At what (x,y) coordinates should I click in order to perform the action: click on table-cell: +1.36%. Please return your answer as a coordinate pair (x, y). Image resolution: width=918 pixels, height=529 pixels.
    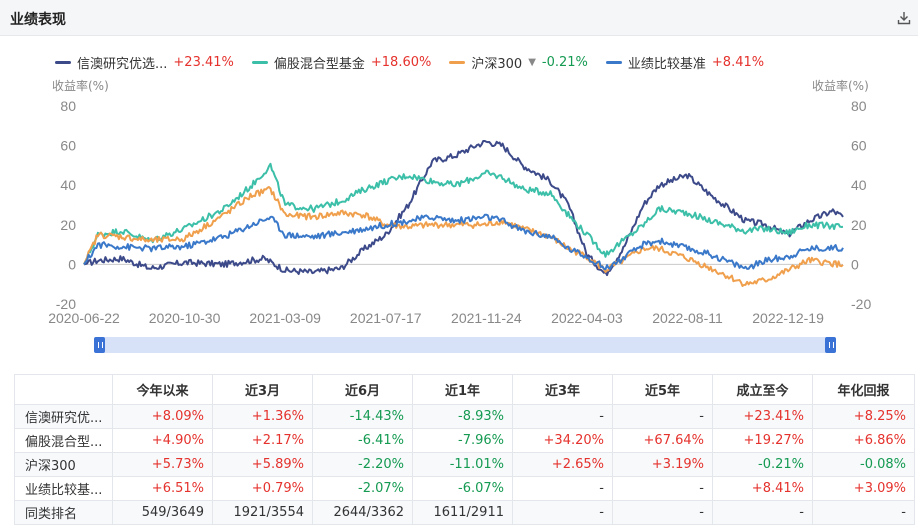
    Looking at the image, I should click on (262, 416).